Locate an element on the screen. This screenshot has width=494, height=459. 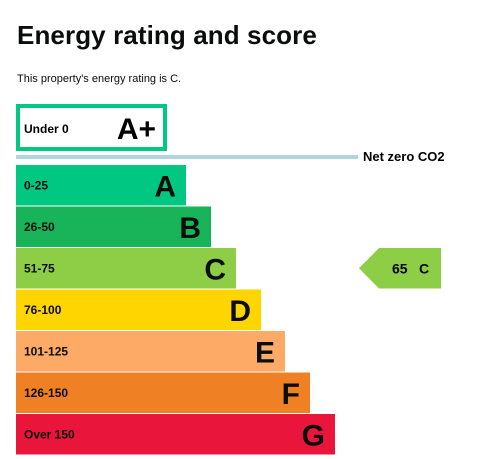
current-score: 65 is located at coordinates (400, 268).